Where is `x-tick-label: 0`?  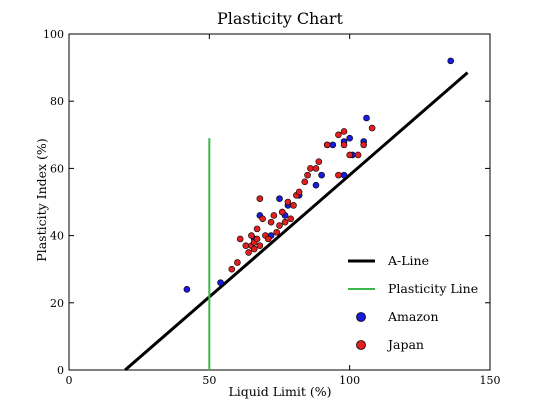 x-tick-label: 0 is located at coordinates (69, 380).